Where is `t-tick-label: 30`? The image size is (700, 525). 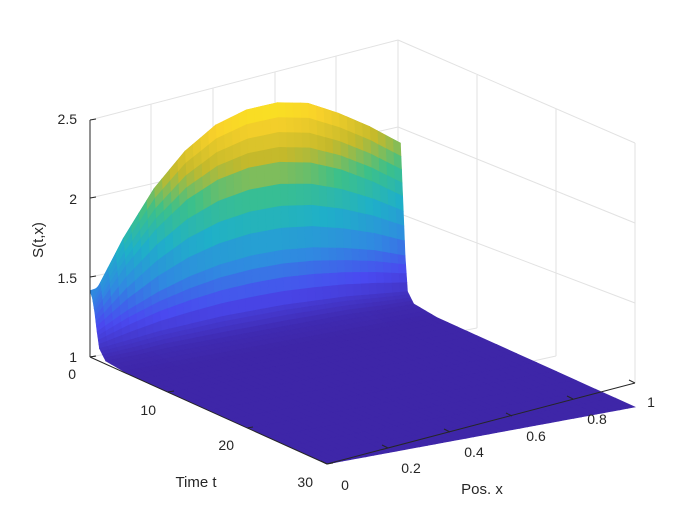 t-tick-label: 30 is located at coordinates (305, 482).